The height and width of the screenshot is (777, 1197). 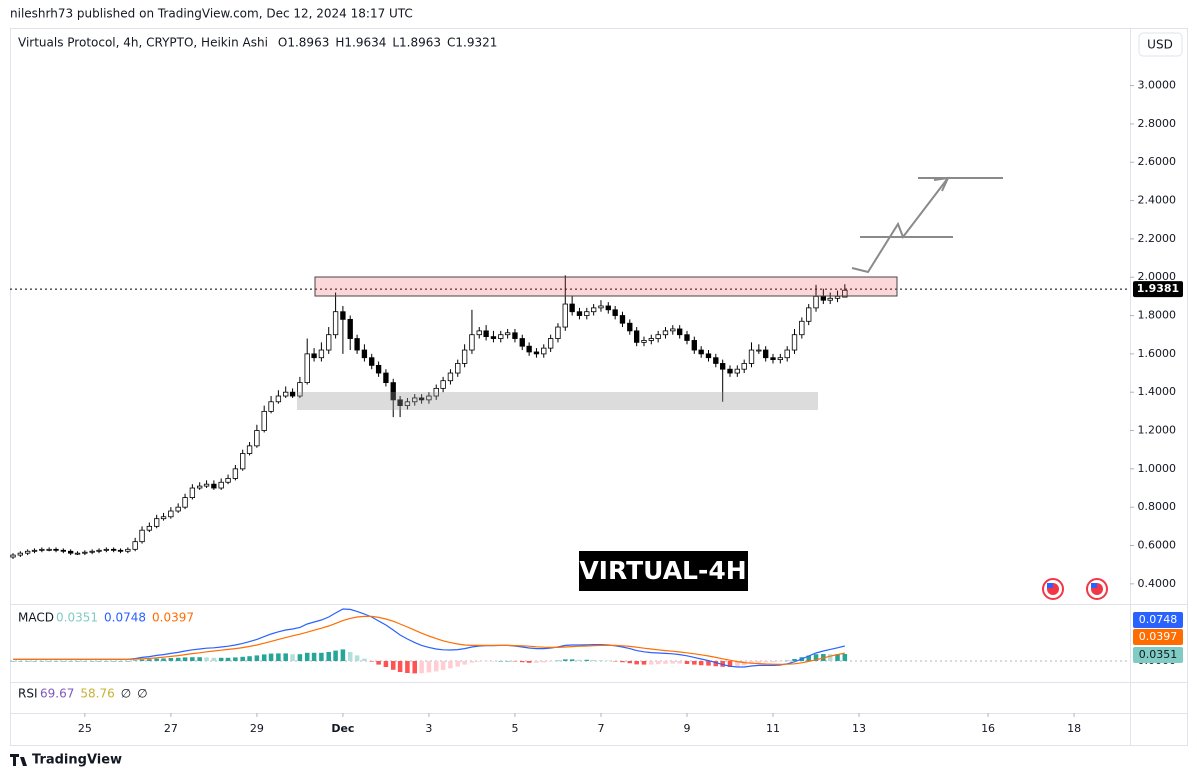 What do you see at coordinates (303, 43) in the screenshot?
I see `ohlc-value: O1.8963` at bounding box center [303, 43].